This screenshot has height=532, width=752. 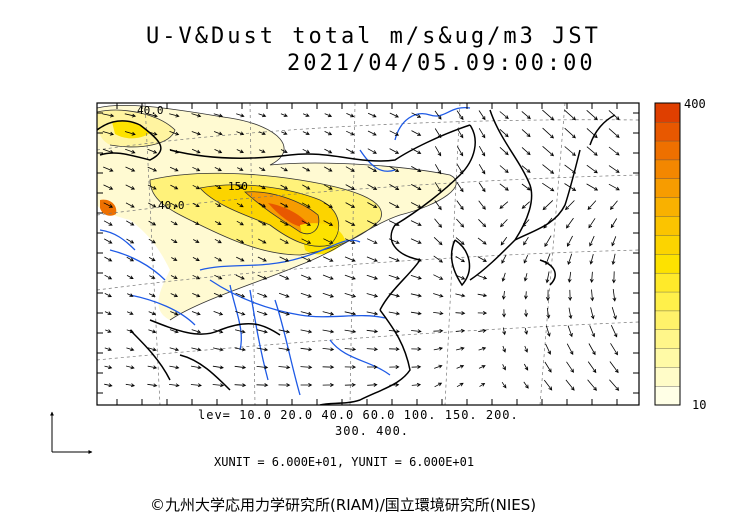 What do you see at coordinates (238, 186) in the screenshot?
I see `contour-label: 150` at bounding box center [238, 186].